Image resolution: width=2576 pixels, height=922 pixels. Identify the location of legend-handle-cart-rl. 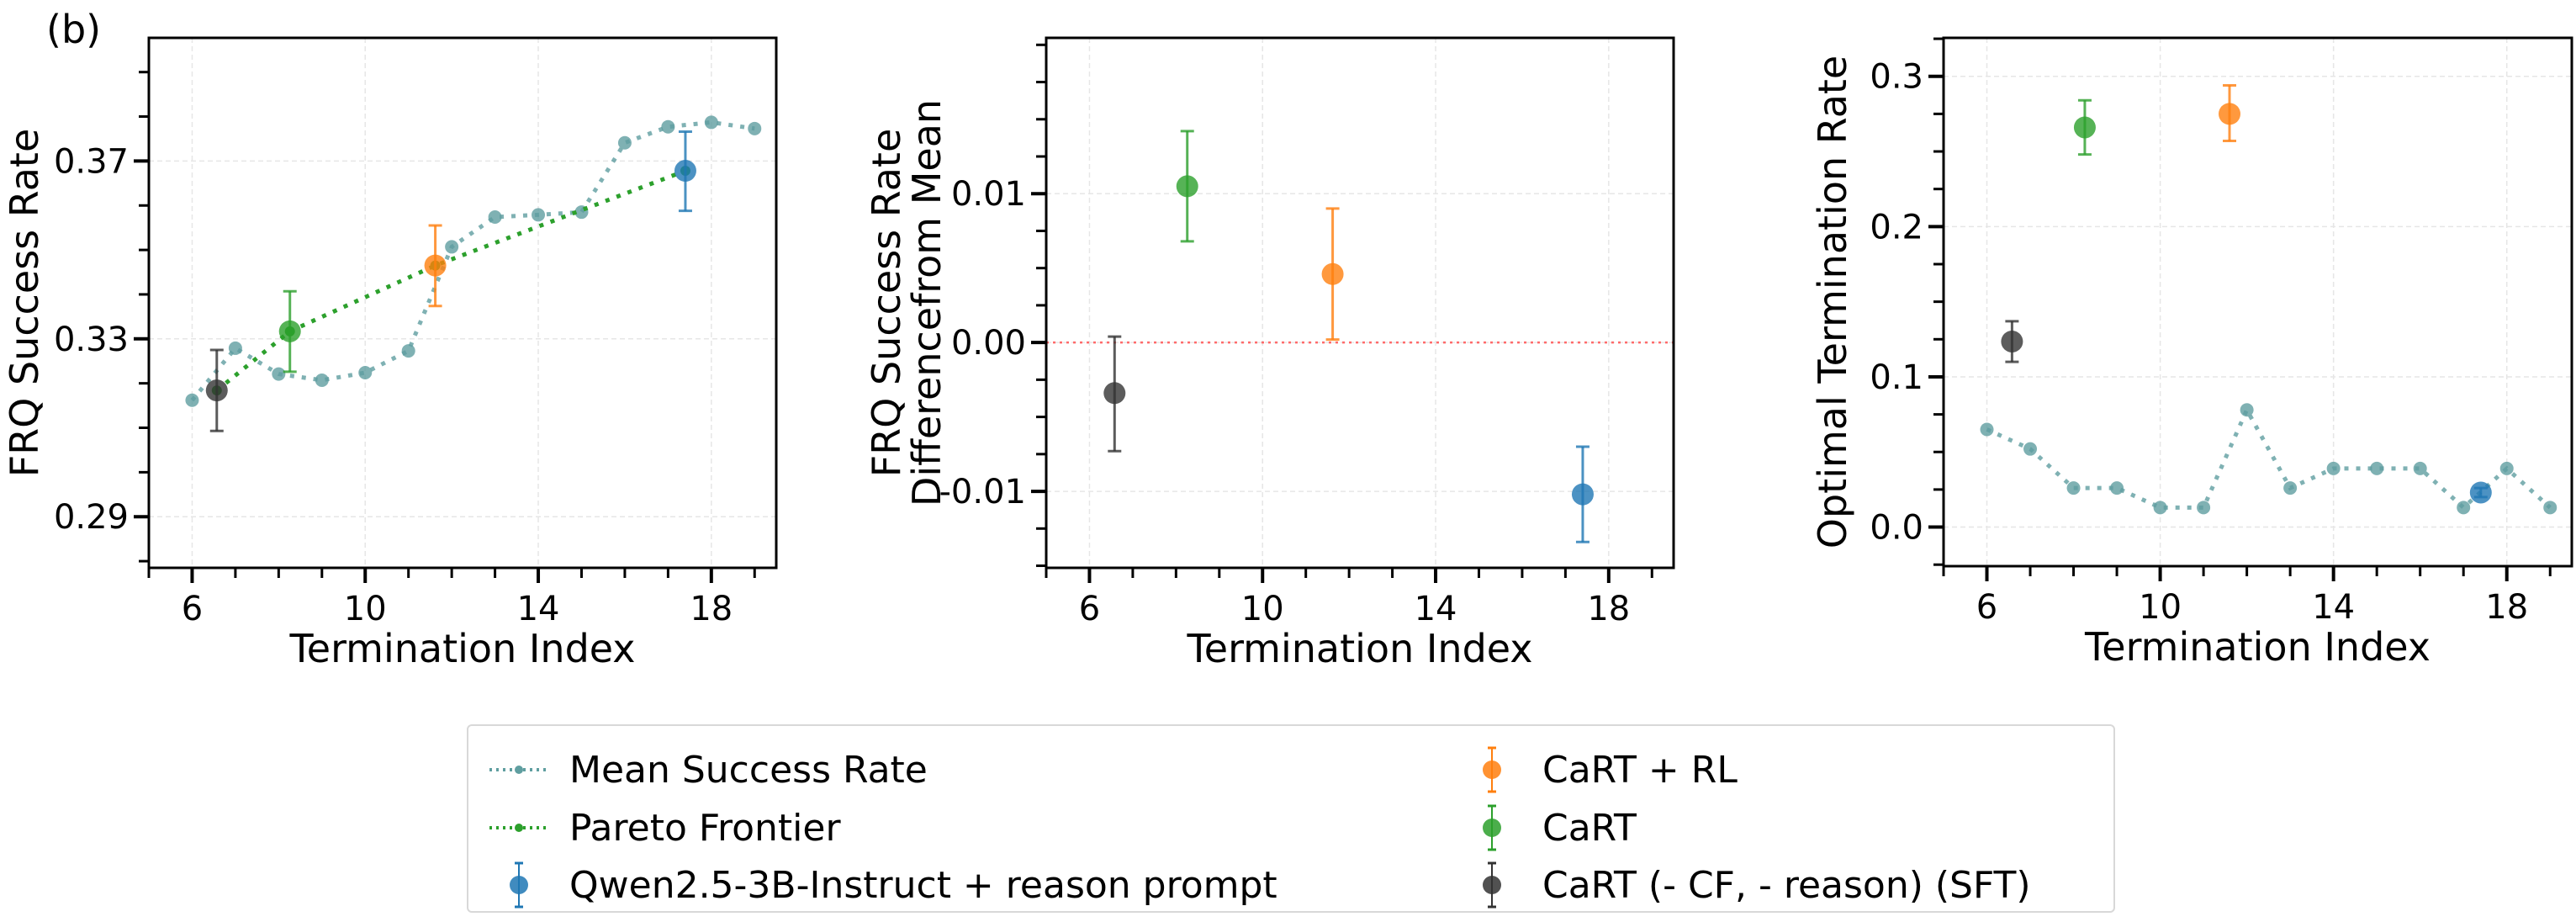
(1492, 770).